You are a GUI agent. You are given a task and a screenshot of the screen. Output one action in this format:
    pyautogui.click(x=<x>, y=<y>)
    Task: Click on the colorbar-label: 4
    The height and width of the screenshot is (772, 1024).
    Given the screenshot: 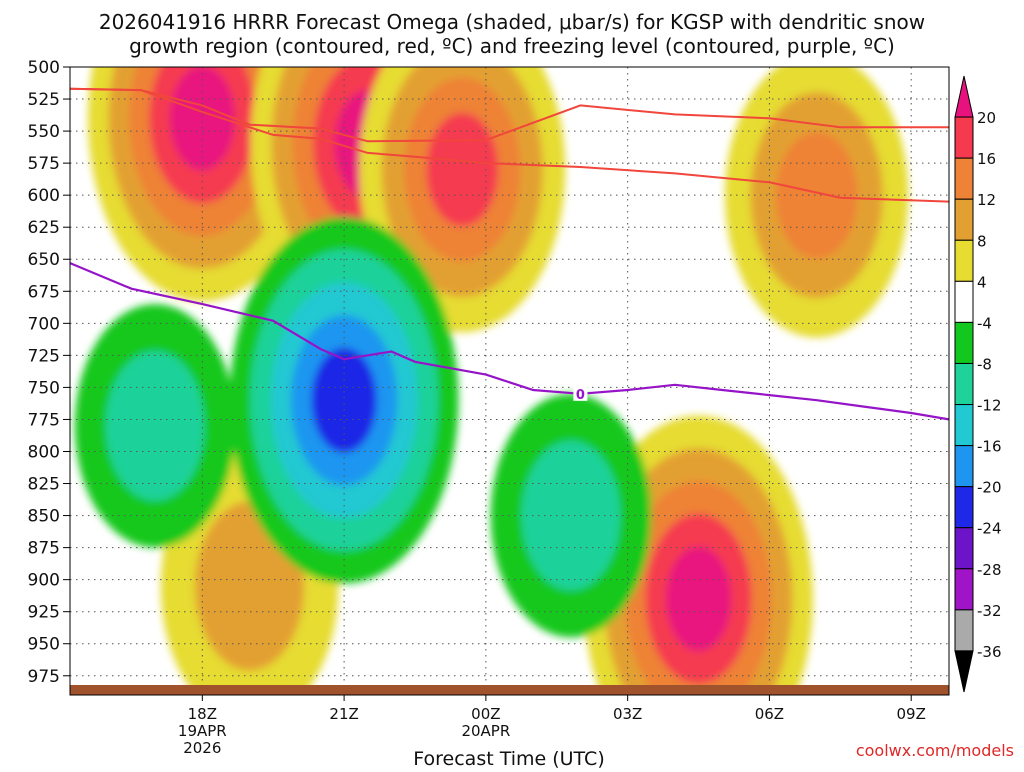 What is the action you would take?
    pyautogui.click(x=982, y=282)
    